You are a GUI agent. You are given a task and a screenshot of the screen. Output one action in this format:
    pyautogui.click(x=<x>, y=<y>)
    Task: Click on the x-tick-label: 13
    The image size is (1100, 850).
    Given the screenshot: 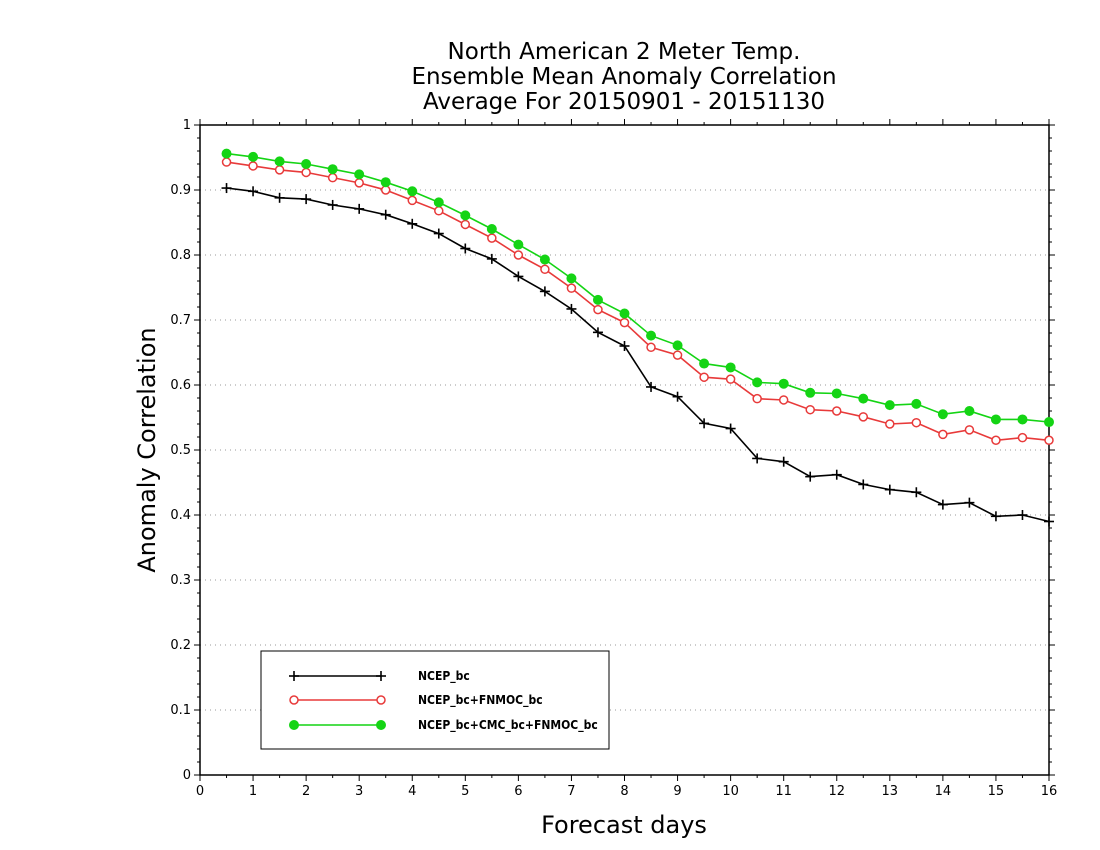 What is the action you would take?
    pyautogui.click(x=890, y=791)
    